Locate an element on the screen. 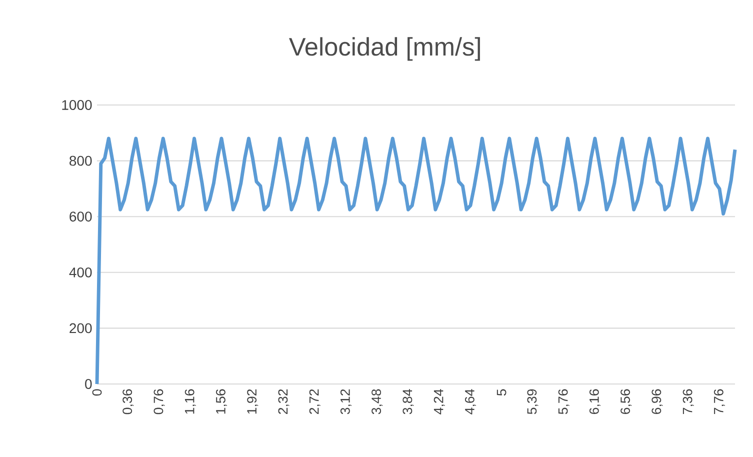 The height and width of the screenshot is (457, 753). x-tick-label: 3,48 is located at coordinates (377, 401).